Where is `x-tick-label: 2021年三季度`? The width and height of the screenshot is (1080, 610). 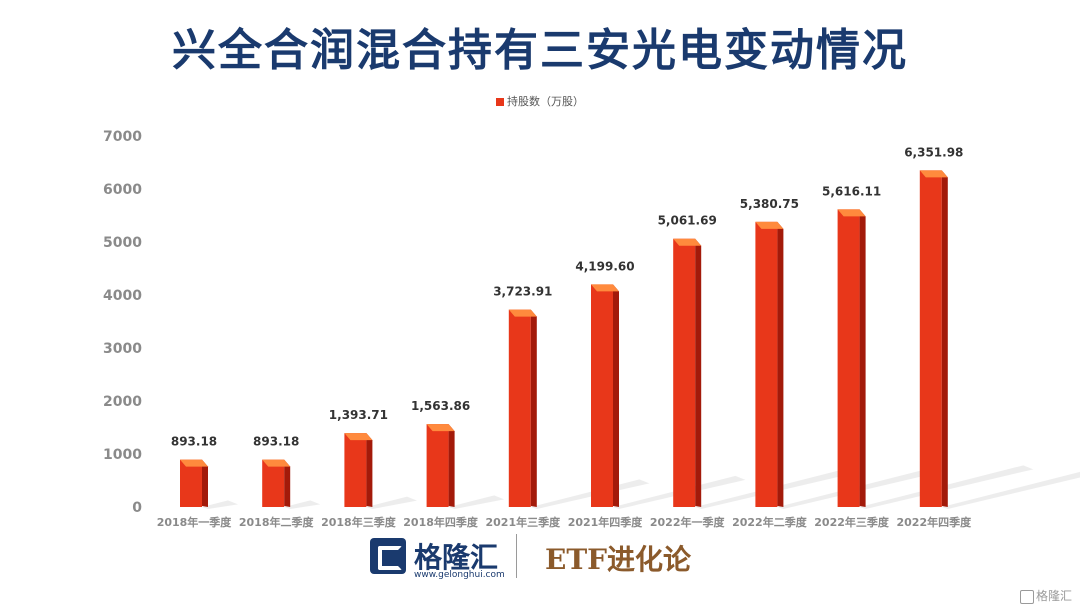 x-tick-label: 2021年三季度 is located at coordinates (523, 522).